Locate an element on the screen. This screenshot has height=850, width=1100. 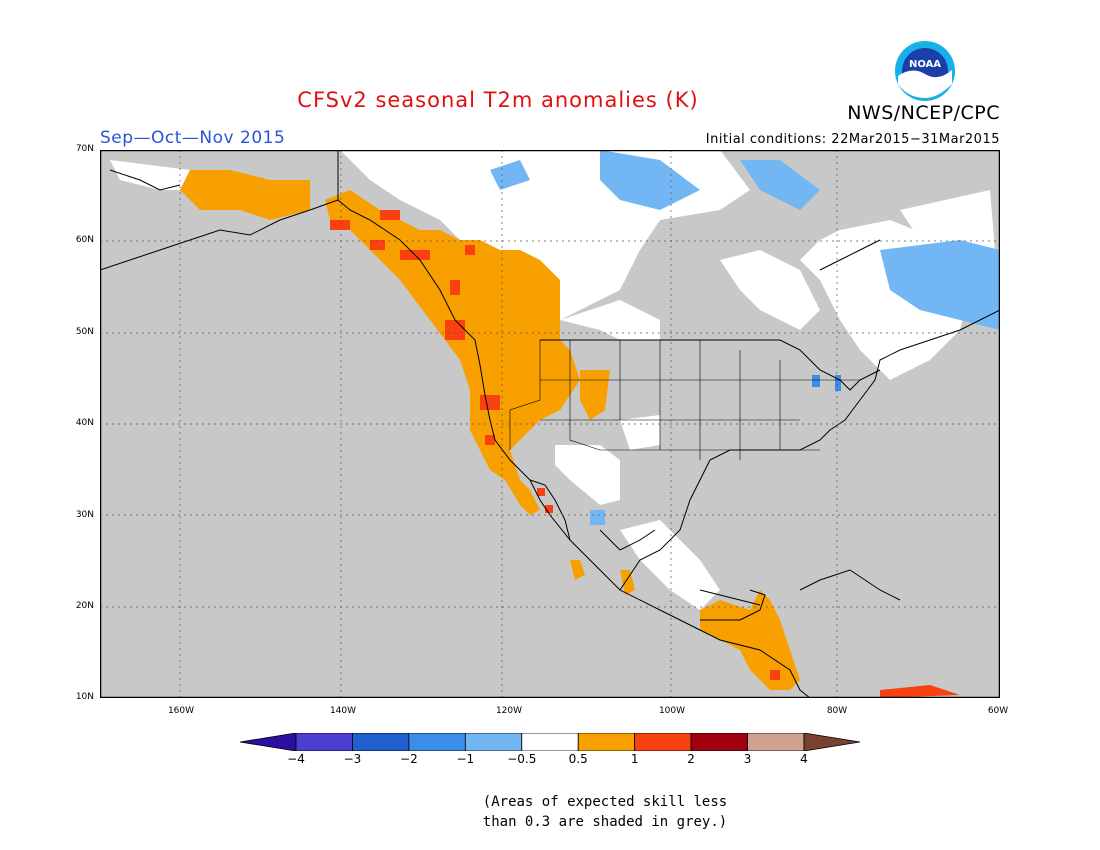
colorbar-tick-label: −4 is located at coordinates (296, 759).